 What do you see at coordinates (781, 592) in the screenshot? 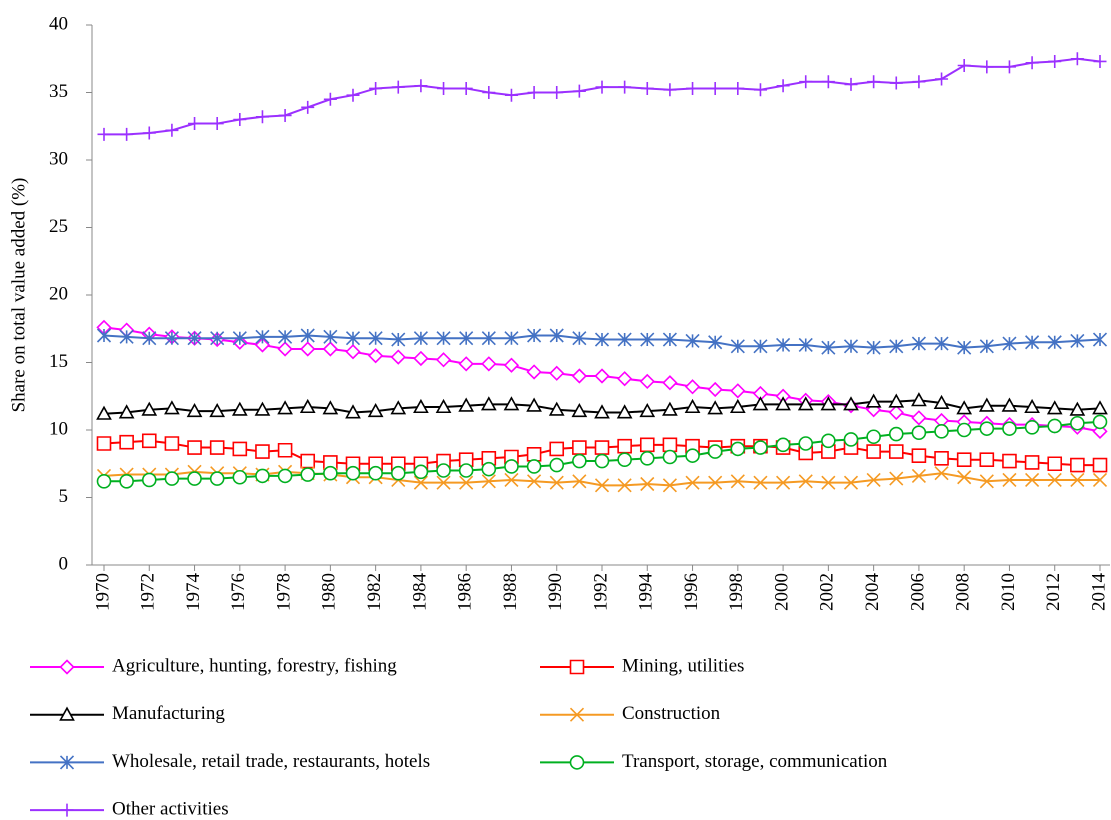
I see `x-tick-label: 2000` at bounding box center [781, 592].